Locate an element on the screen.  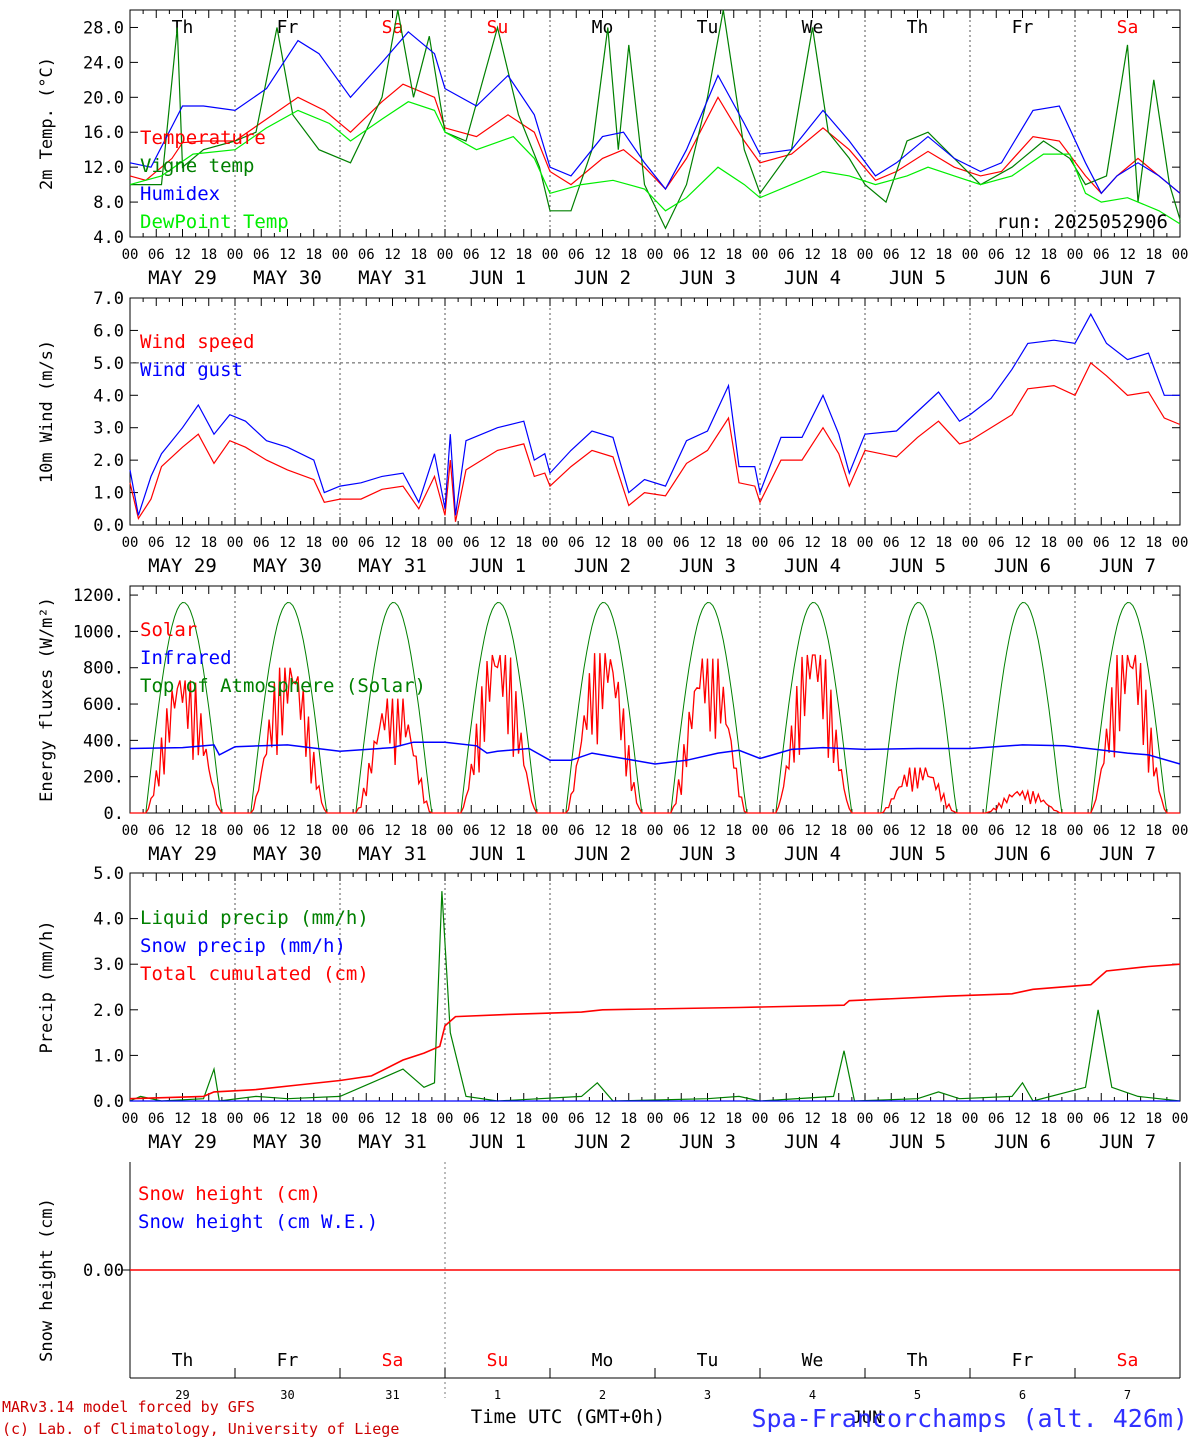
y-tick-label: 4.0 is located at coordinates (108, 396).